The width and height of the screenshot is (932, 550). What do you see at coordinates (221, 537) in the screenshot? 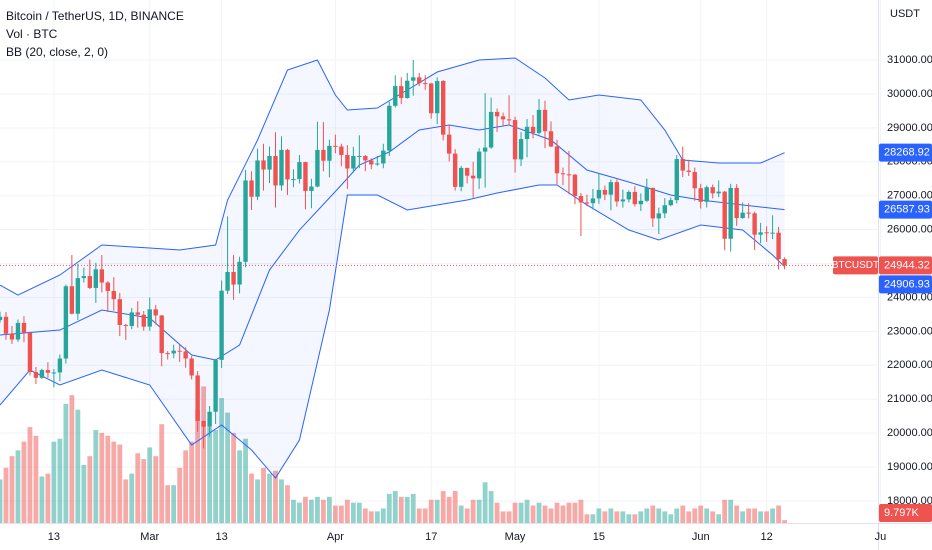
I see `x-tick-label: 13` at bounding box center [221, 537].